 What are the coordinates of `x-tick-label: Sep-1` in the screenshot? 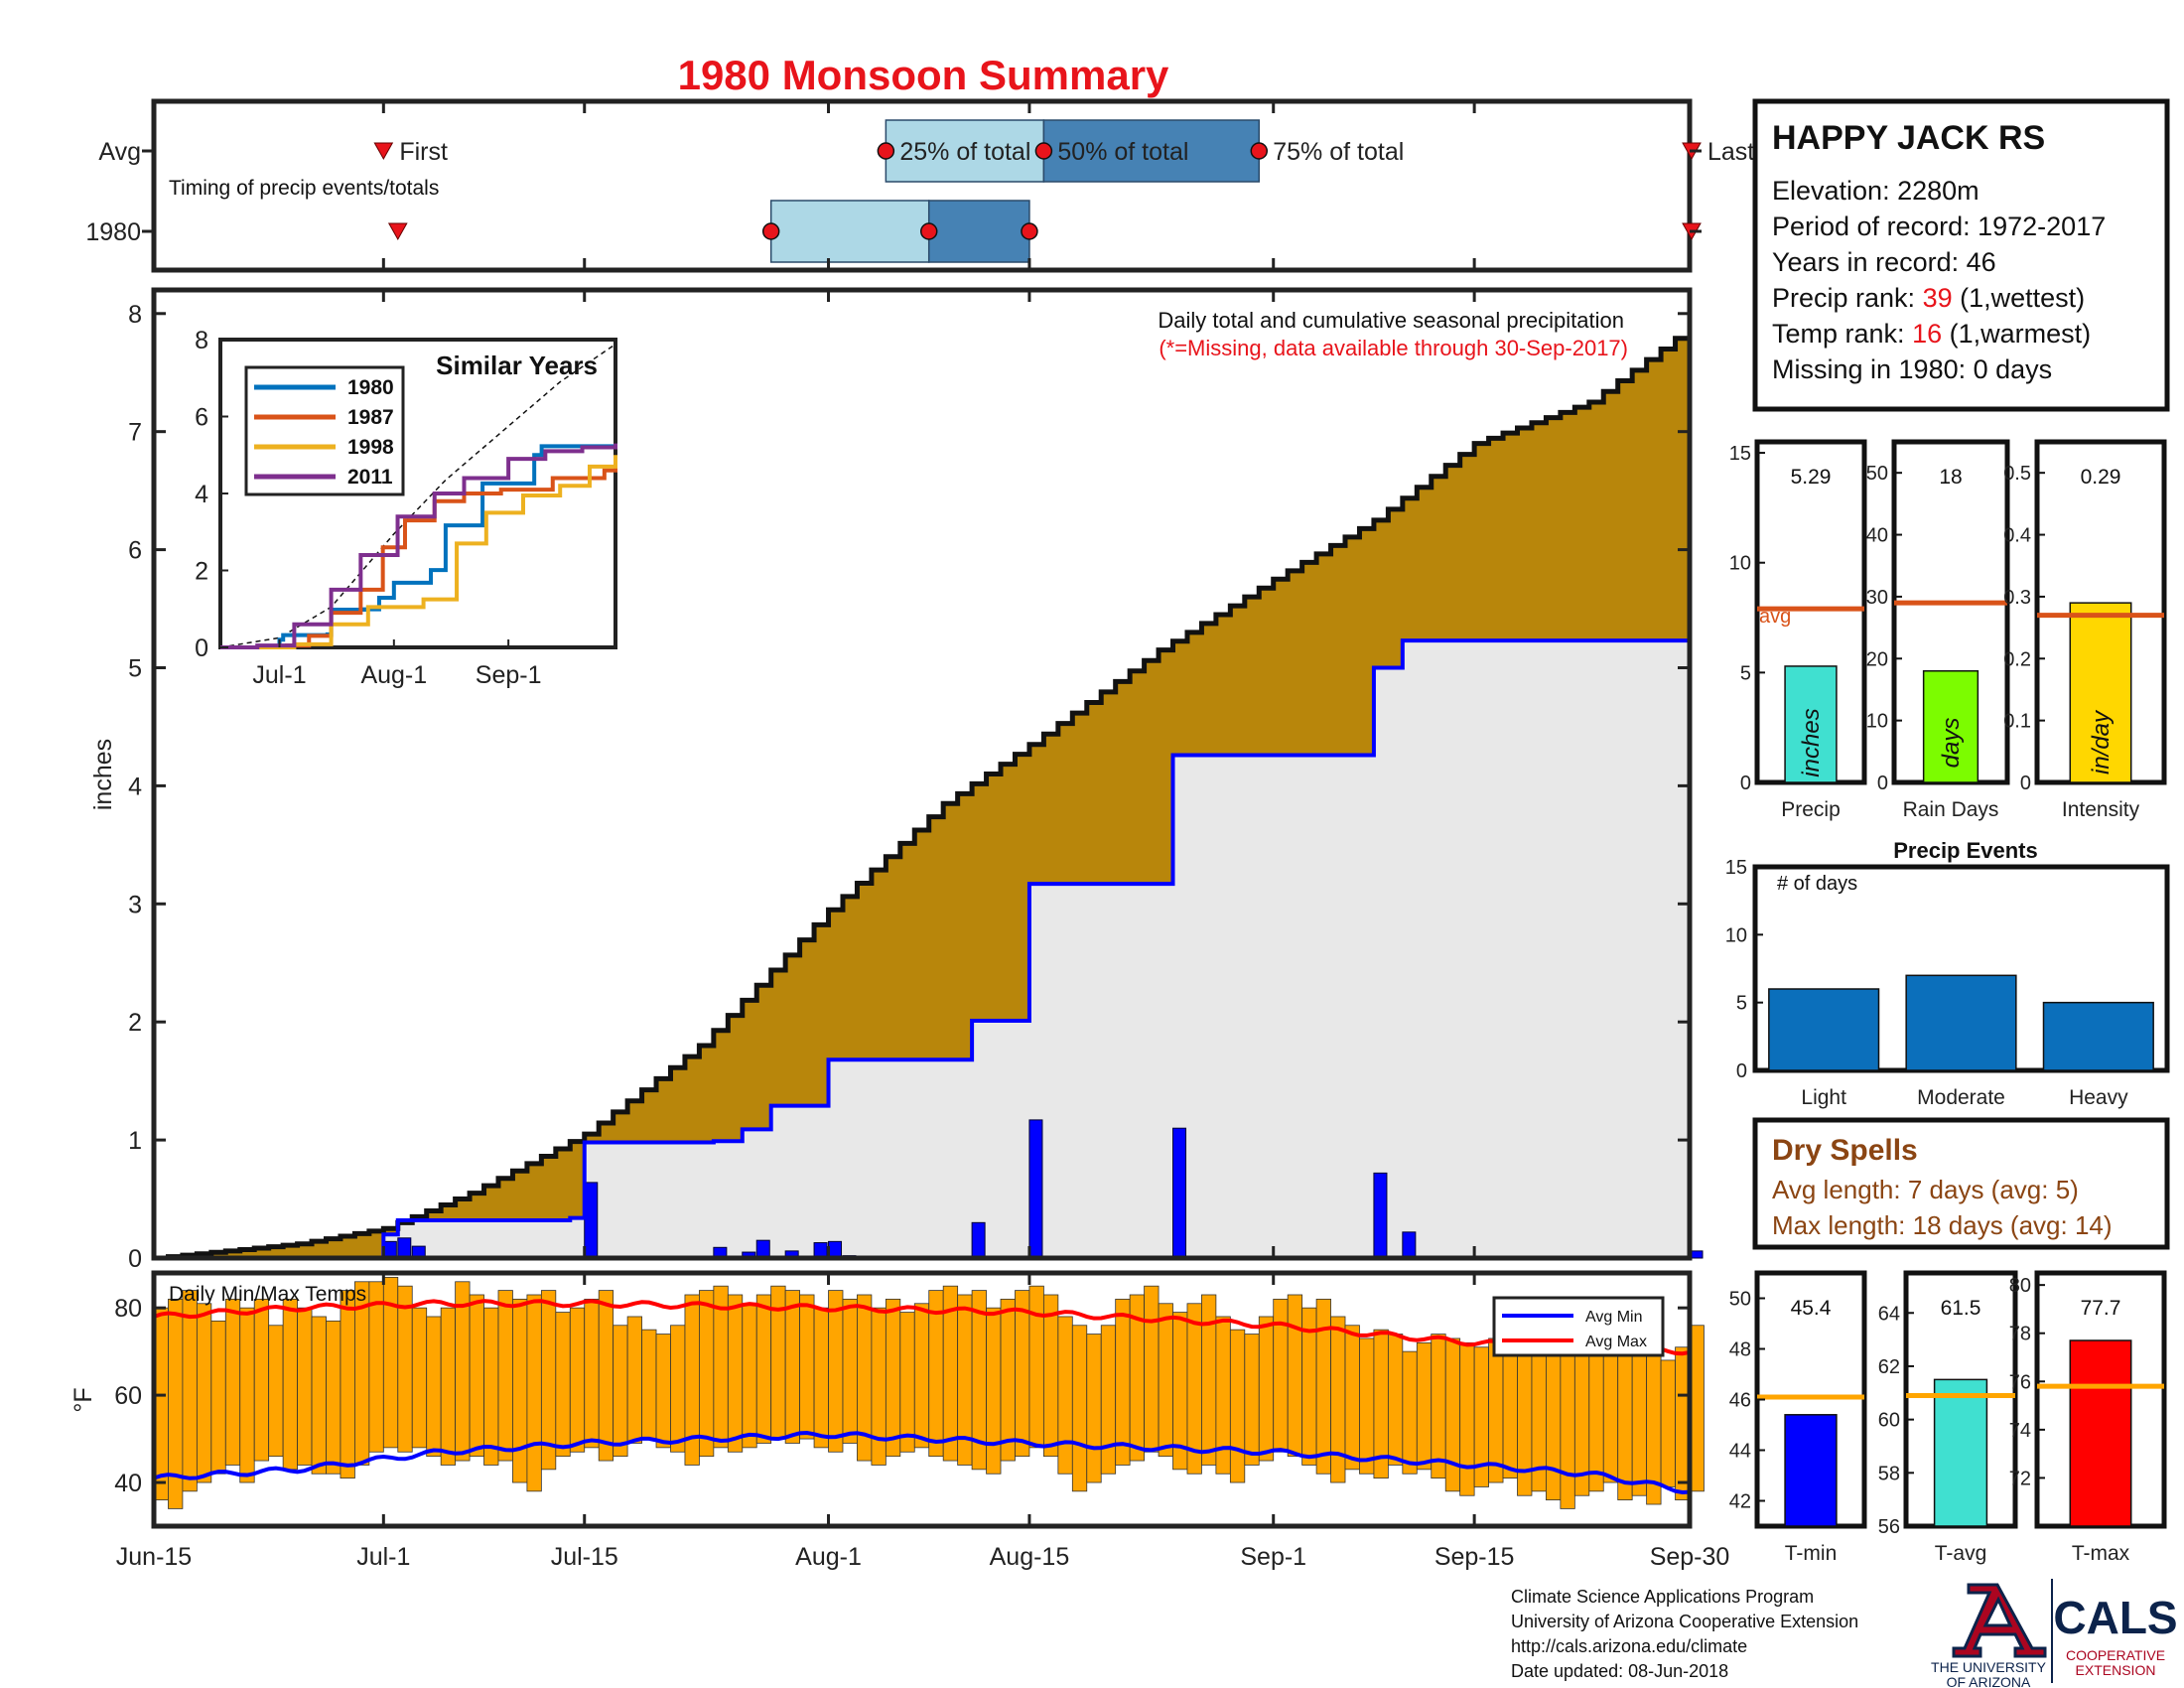 It's located at (1273, 1557).